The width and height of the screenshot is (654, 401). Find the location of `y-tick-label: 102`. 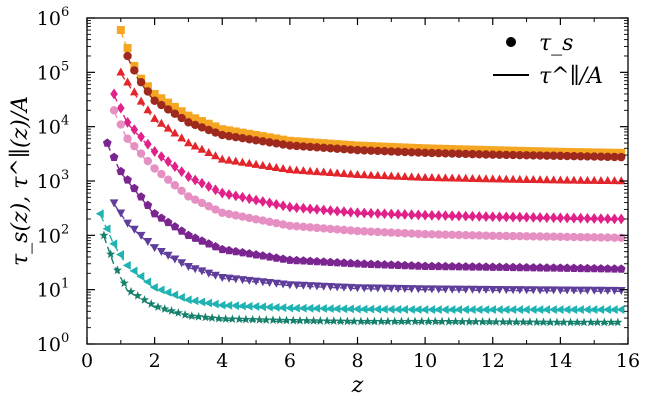

y-tick-label: 102 is located at coordinates (53, 234).